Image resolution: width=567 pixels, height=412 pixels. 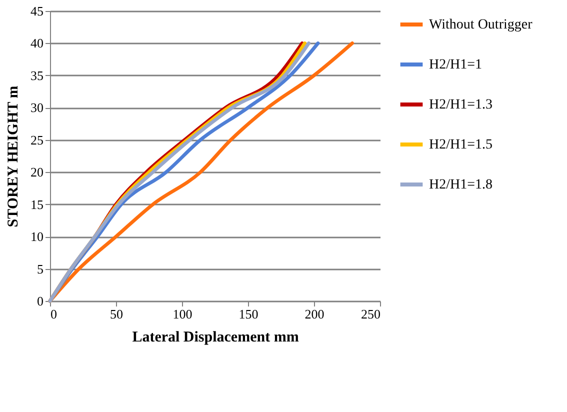 I want to click on x-tick-label: 200, so click(x=314, y=314).